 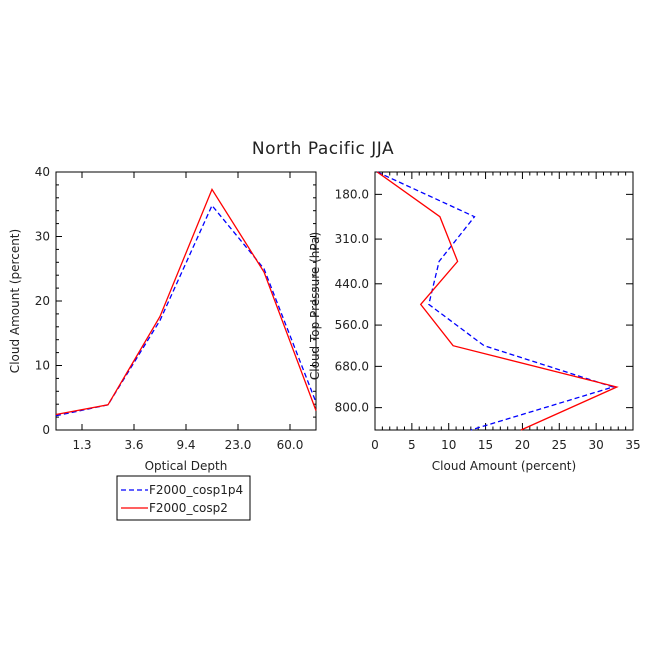 I want to click on legend-box, so click(x=183, y=498).